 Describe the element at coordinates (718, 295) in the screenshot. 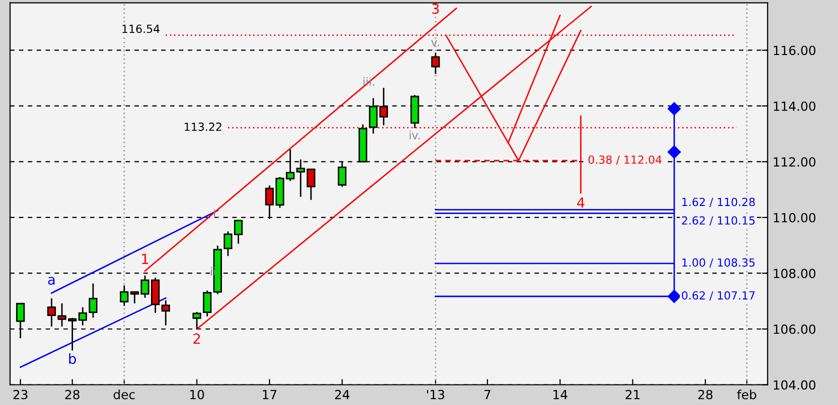

I see `annotation: 0.62 / 107.17` at that location.